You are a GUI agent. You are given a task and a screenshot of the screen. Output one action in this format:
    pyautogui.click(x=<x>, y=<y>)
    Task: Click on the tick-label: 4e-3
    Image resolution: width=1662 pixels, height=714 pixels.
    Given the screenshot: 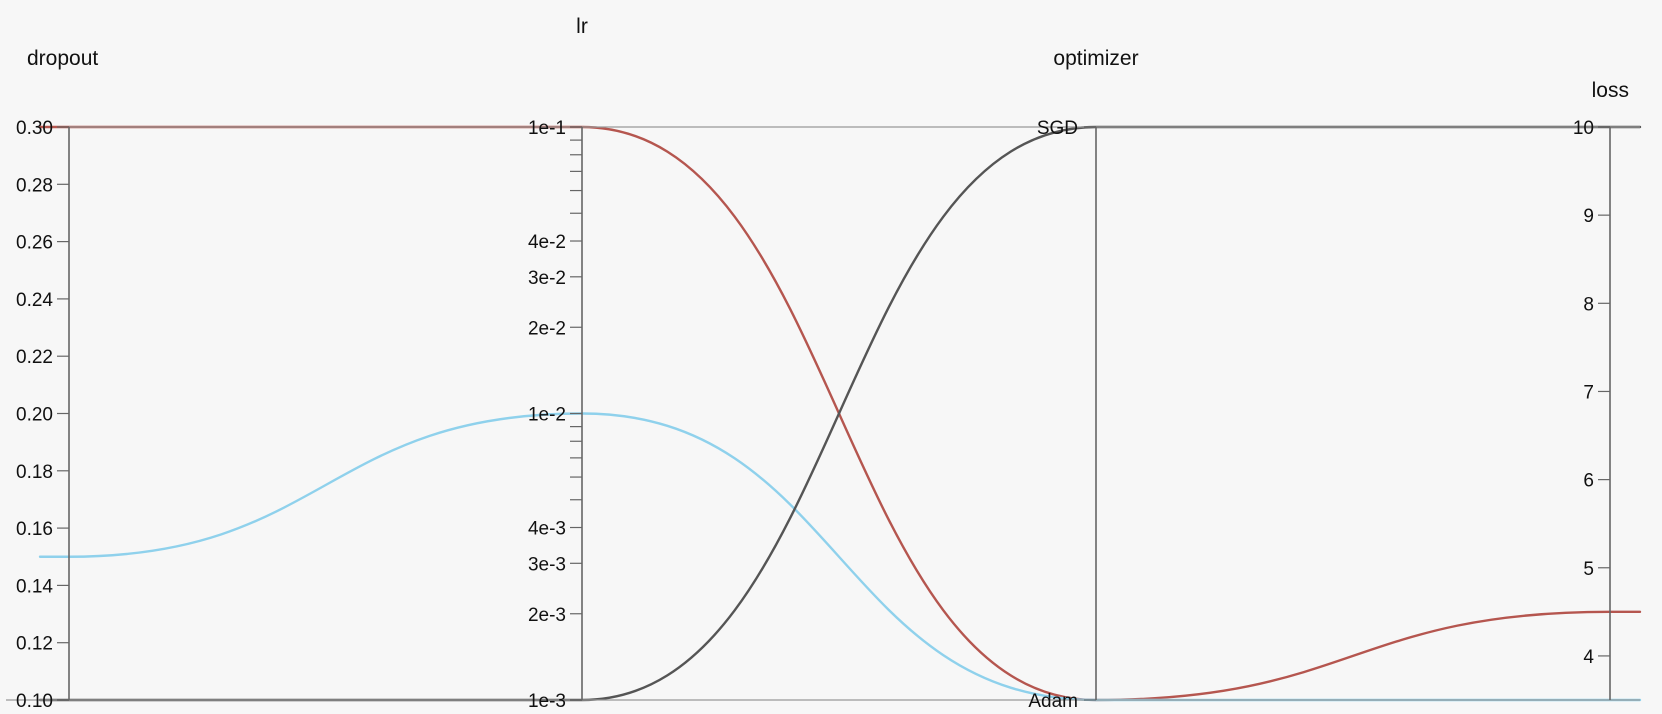 What is the action you would take?
    pyautogui.click(x=547, y=529)
    